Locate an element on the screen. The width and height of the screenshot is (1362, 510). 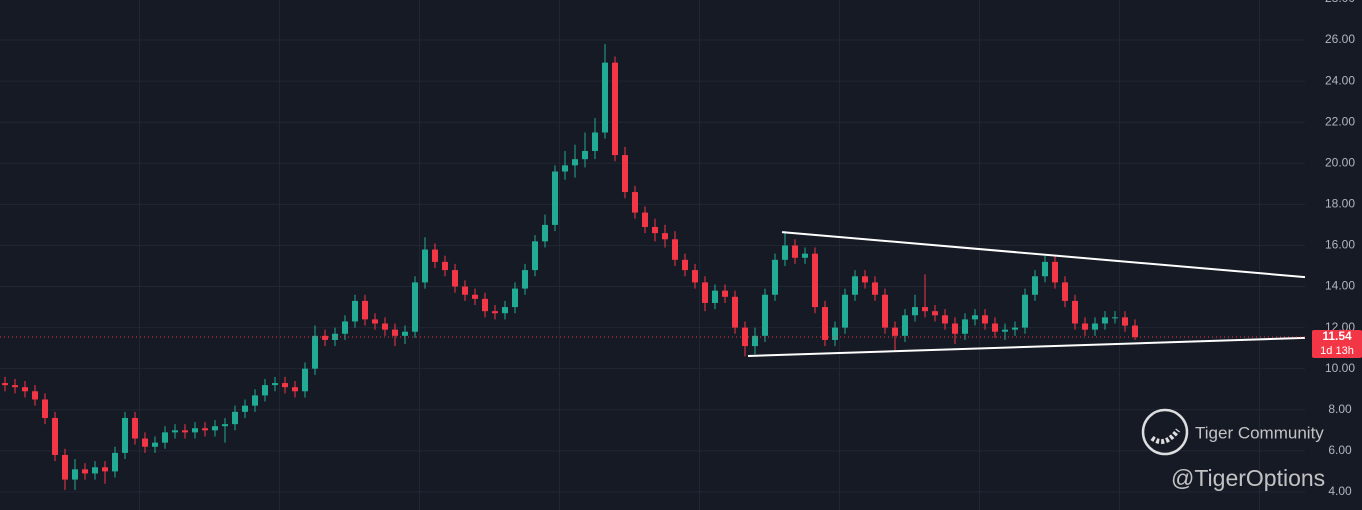
y-tick-label: 4.00 is located at coordinates (1340, 491).